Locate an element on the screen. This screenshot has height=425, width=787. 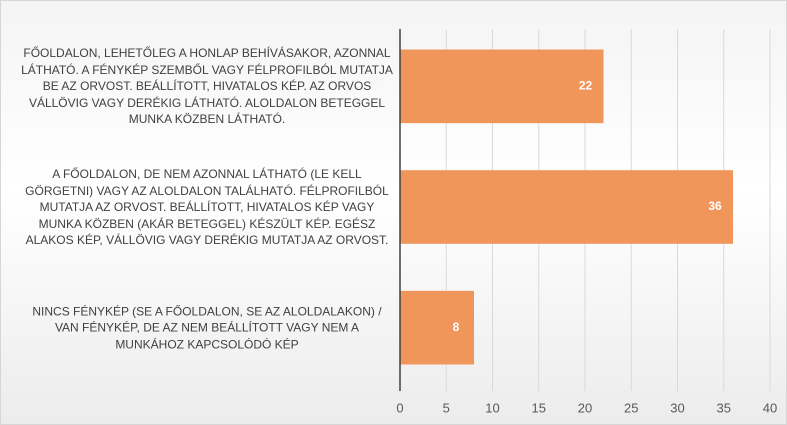
value-label: 8 is located at coordinates (456, 327).